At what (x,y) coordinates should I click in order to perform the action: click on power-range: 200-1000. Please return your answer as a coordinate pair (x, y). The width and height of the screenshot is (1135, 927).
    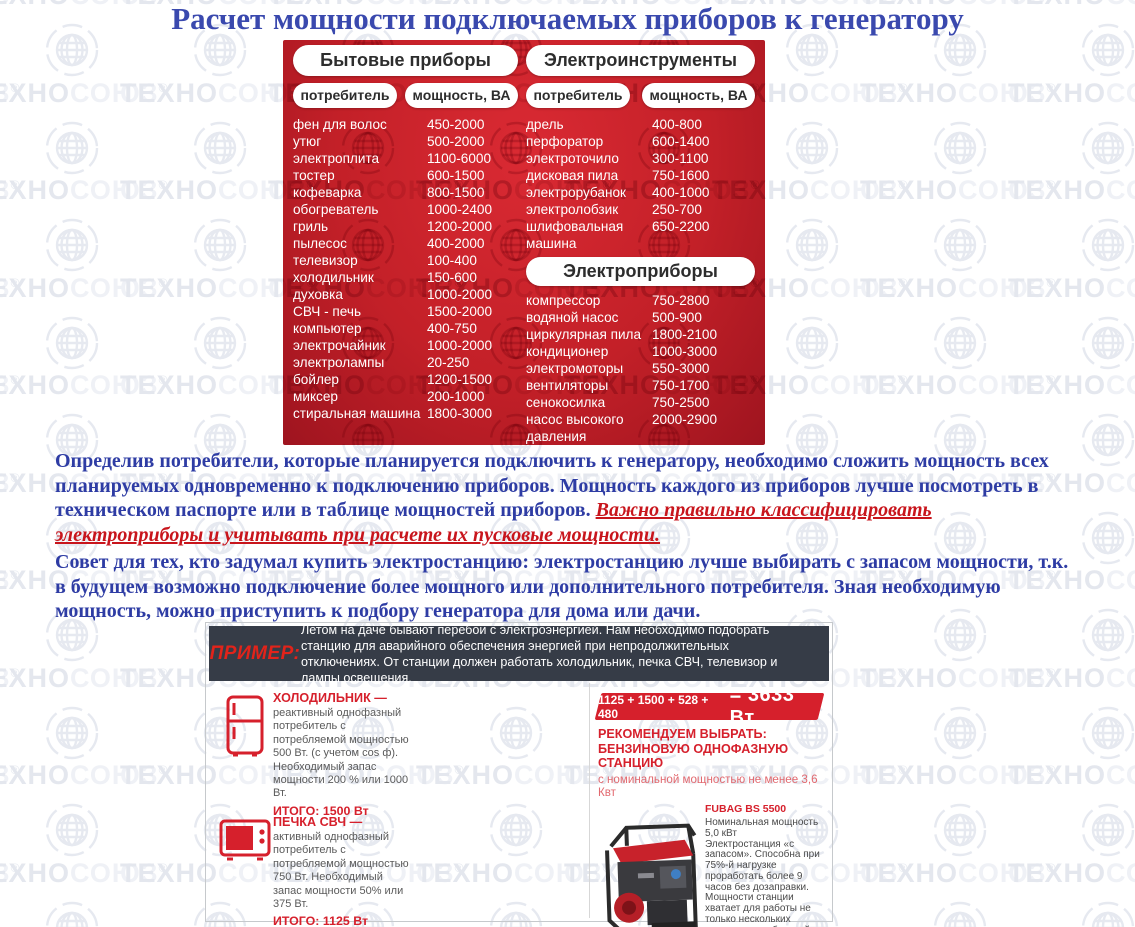
    Looking at the image, I should click on (456, 396).